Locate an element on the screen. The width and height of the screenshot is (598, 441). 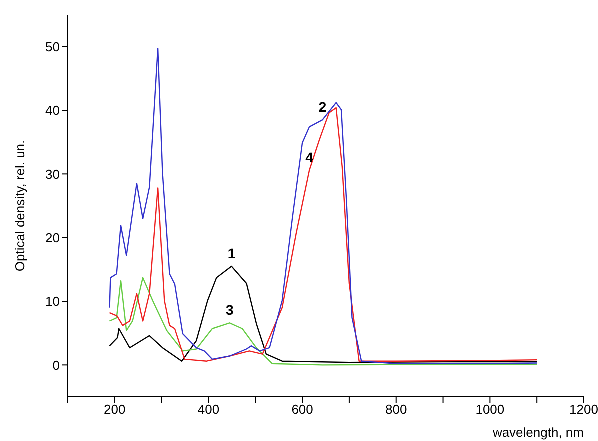
x-tick-label: 200 is located at coordinates (115, 410).